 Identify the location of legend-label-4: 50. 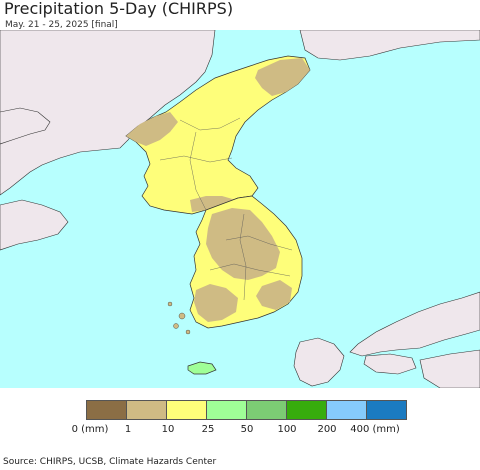
(247, 429).